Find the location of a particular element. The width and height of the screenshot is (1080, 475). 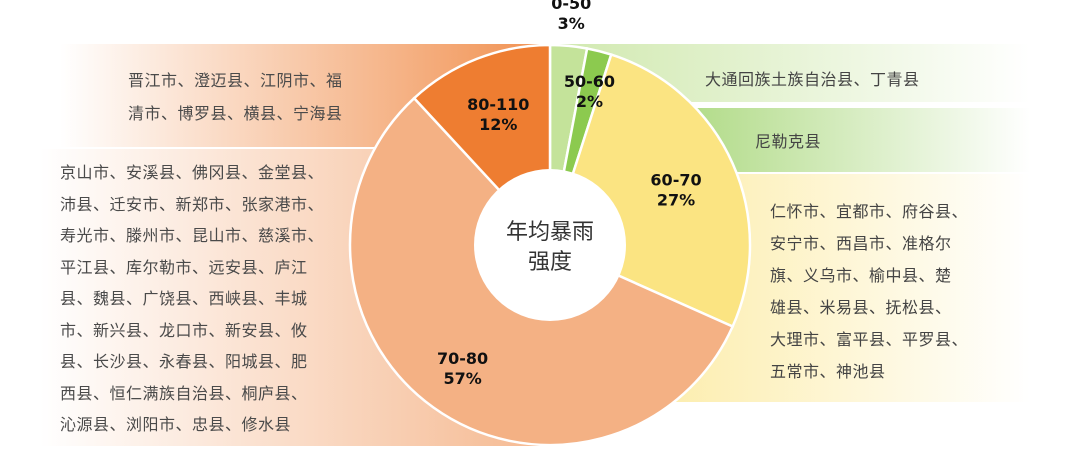

panel-line: 沛县、迁安市、新郑市、张家港市、 is located at coordinates (192, 204).